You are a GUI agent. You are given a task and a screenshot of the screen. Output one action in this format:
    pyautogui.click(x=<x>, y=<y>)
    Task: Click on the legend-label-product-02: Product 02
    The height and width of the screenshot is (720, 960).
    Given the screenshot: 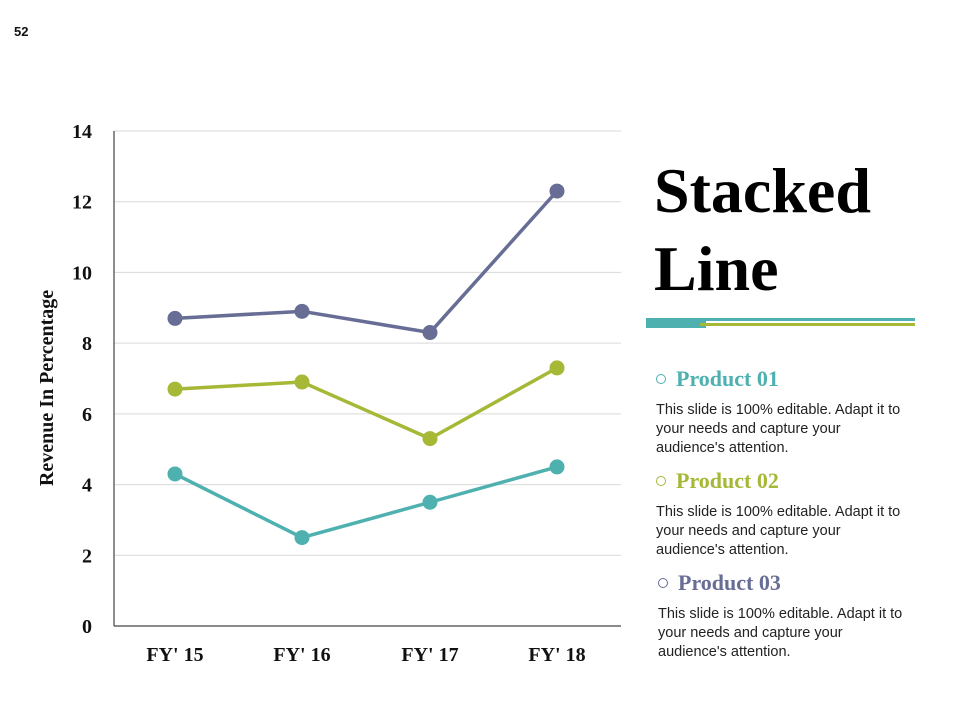 What is the action you would take?
    pyautogui.click(x=727, y=480)
    